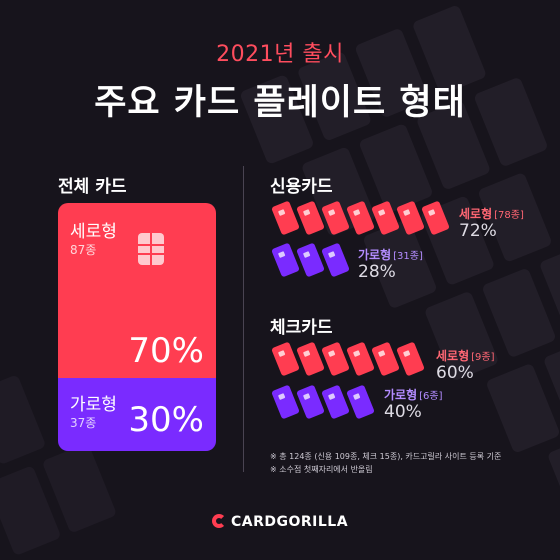 The image size is (560, 560). I want to click on check-horizontal-percent: 40%, so click(403, 412).